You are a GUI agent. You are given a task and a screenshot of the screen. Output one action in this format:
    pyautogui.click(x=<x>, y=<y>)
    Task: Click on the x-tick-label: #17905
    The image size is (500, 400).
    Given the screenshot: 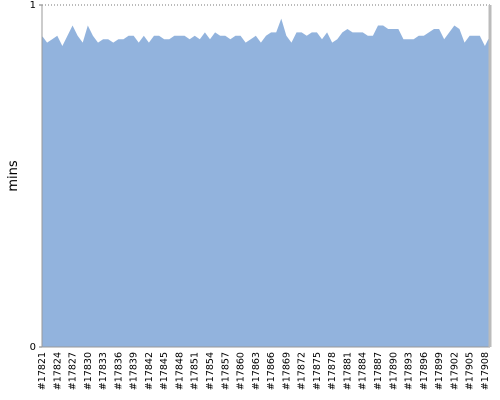 What is the action you would take?
    pyautogui.click(x=470, y=371)
    